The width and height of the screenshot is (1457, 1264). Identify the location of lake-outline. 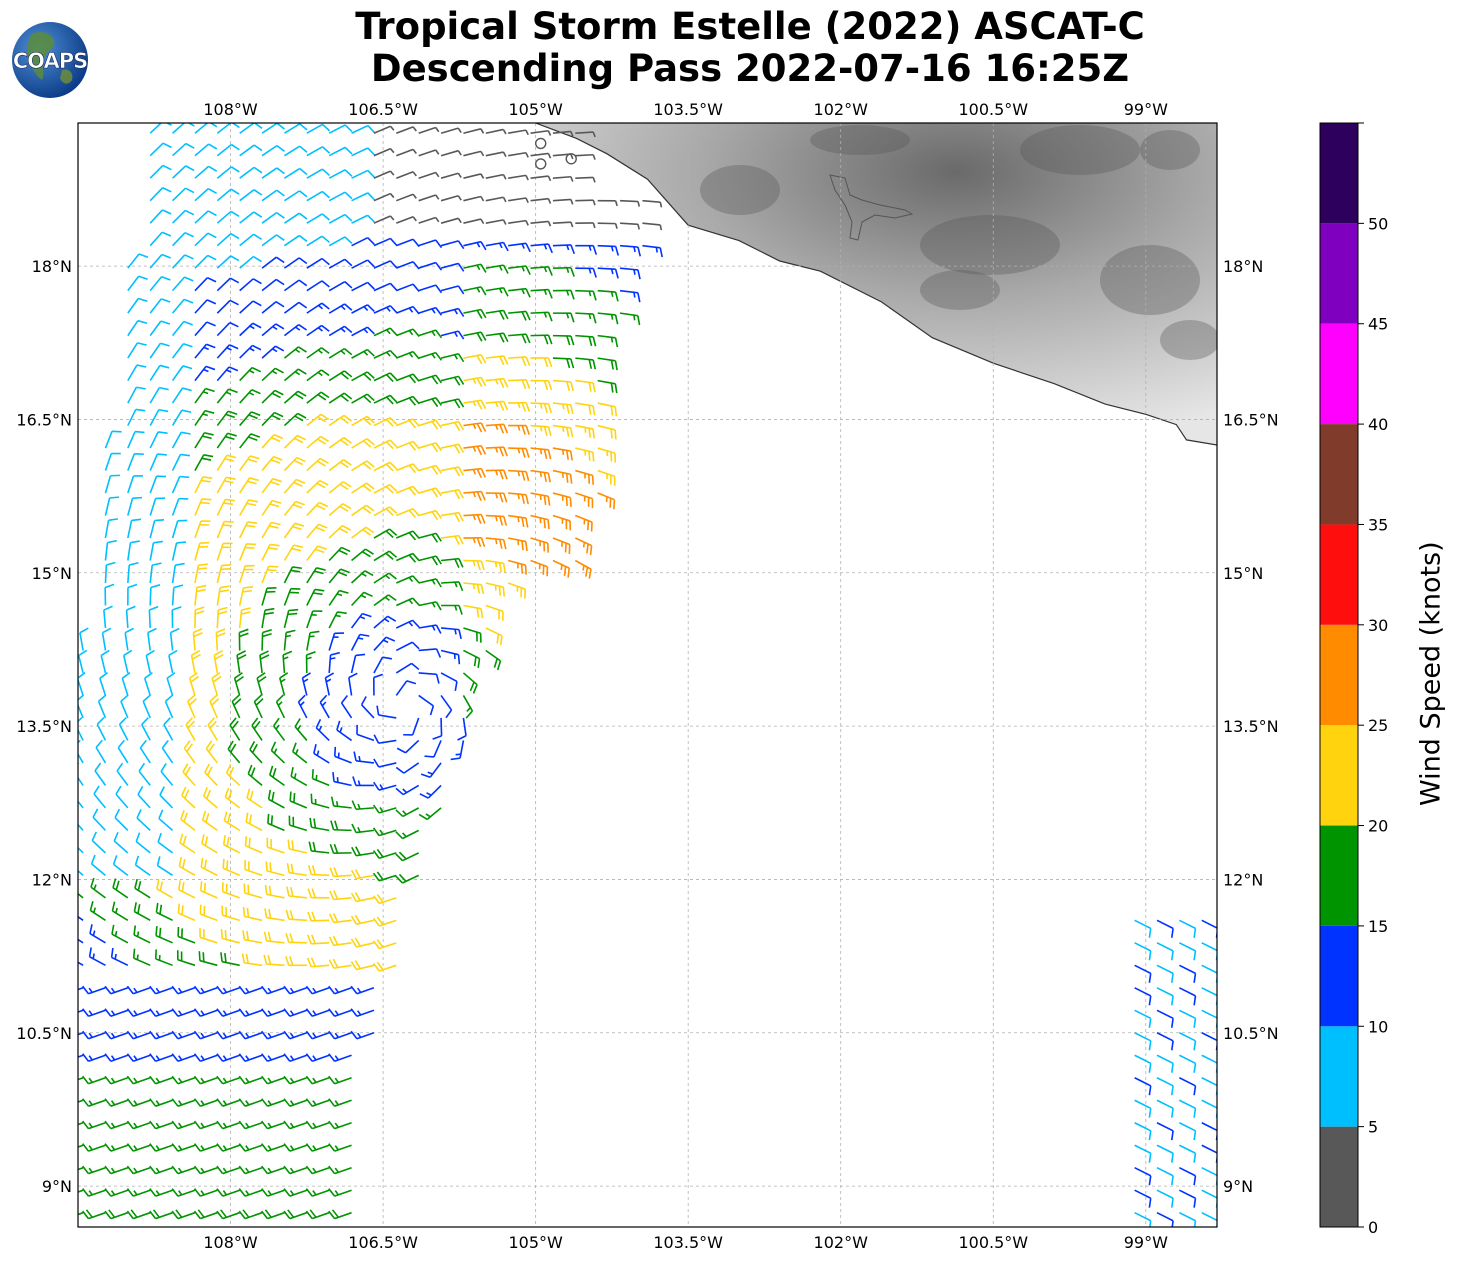
(871, 207).